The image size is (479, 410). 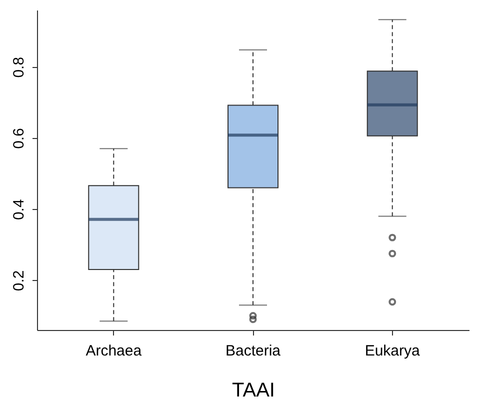 What do you see at coordinates (253, 391) in the screenshot?
I see `x-axis-title: TAAI` at bounding box center [253, 391].